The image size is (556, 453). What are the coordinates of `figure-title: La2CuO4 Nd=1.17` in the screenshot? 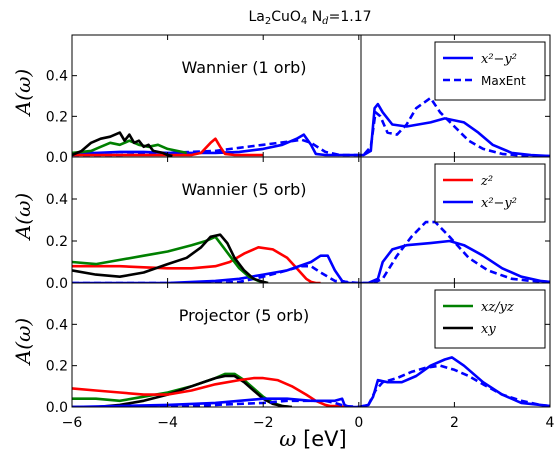 It's located at (309, 18).